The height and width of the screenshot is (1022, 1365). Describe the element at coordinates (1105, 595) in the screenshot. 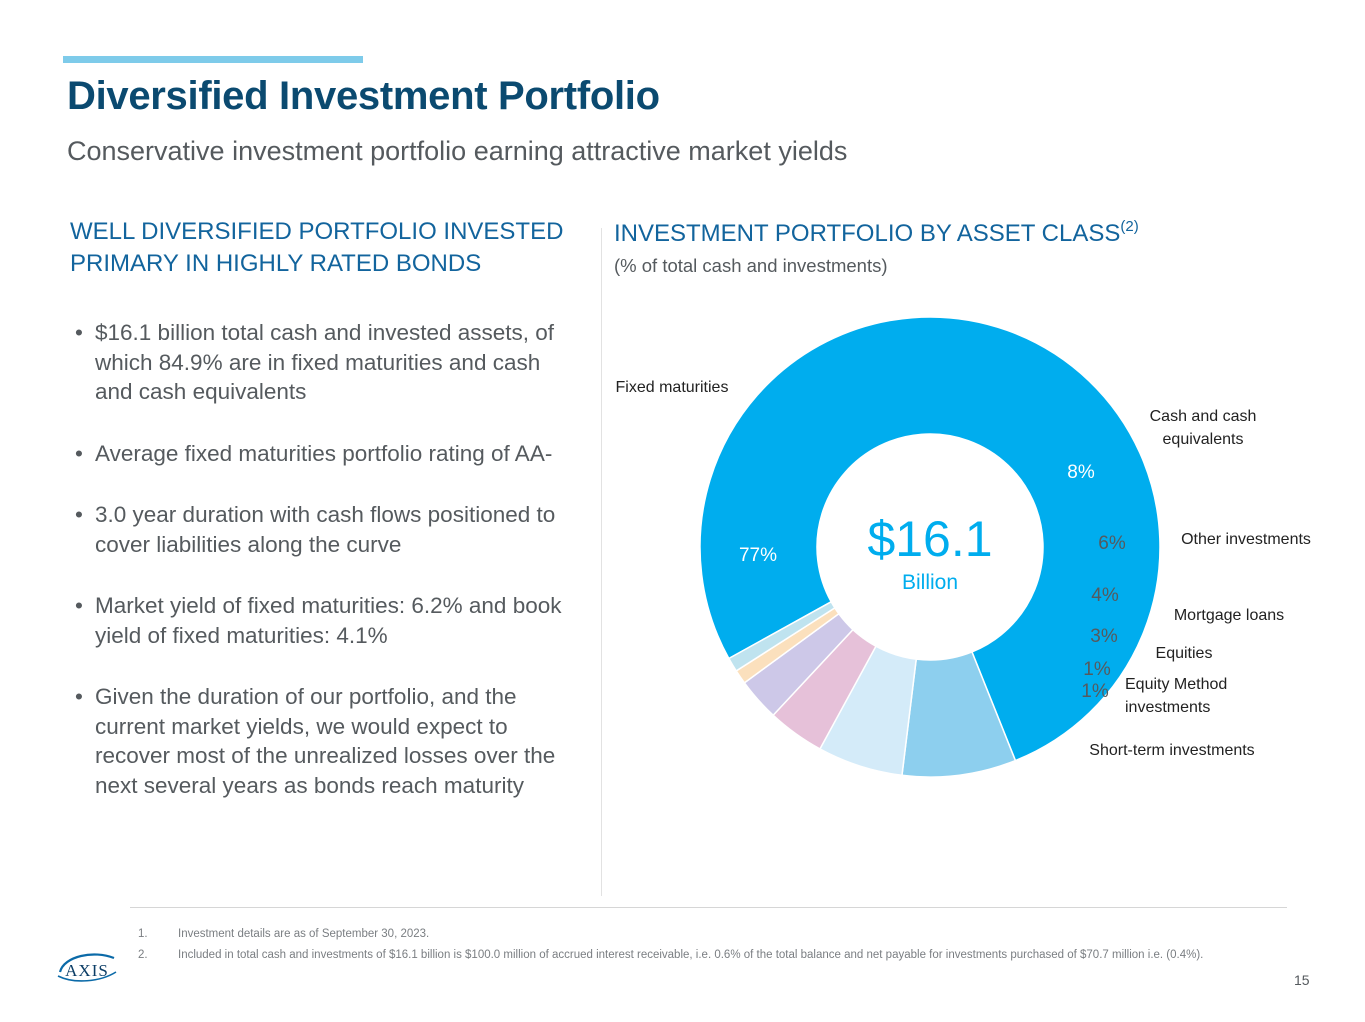

I see `slice-percent-label: 4%` at that location.